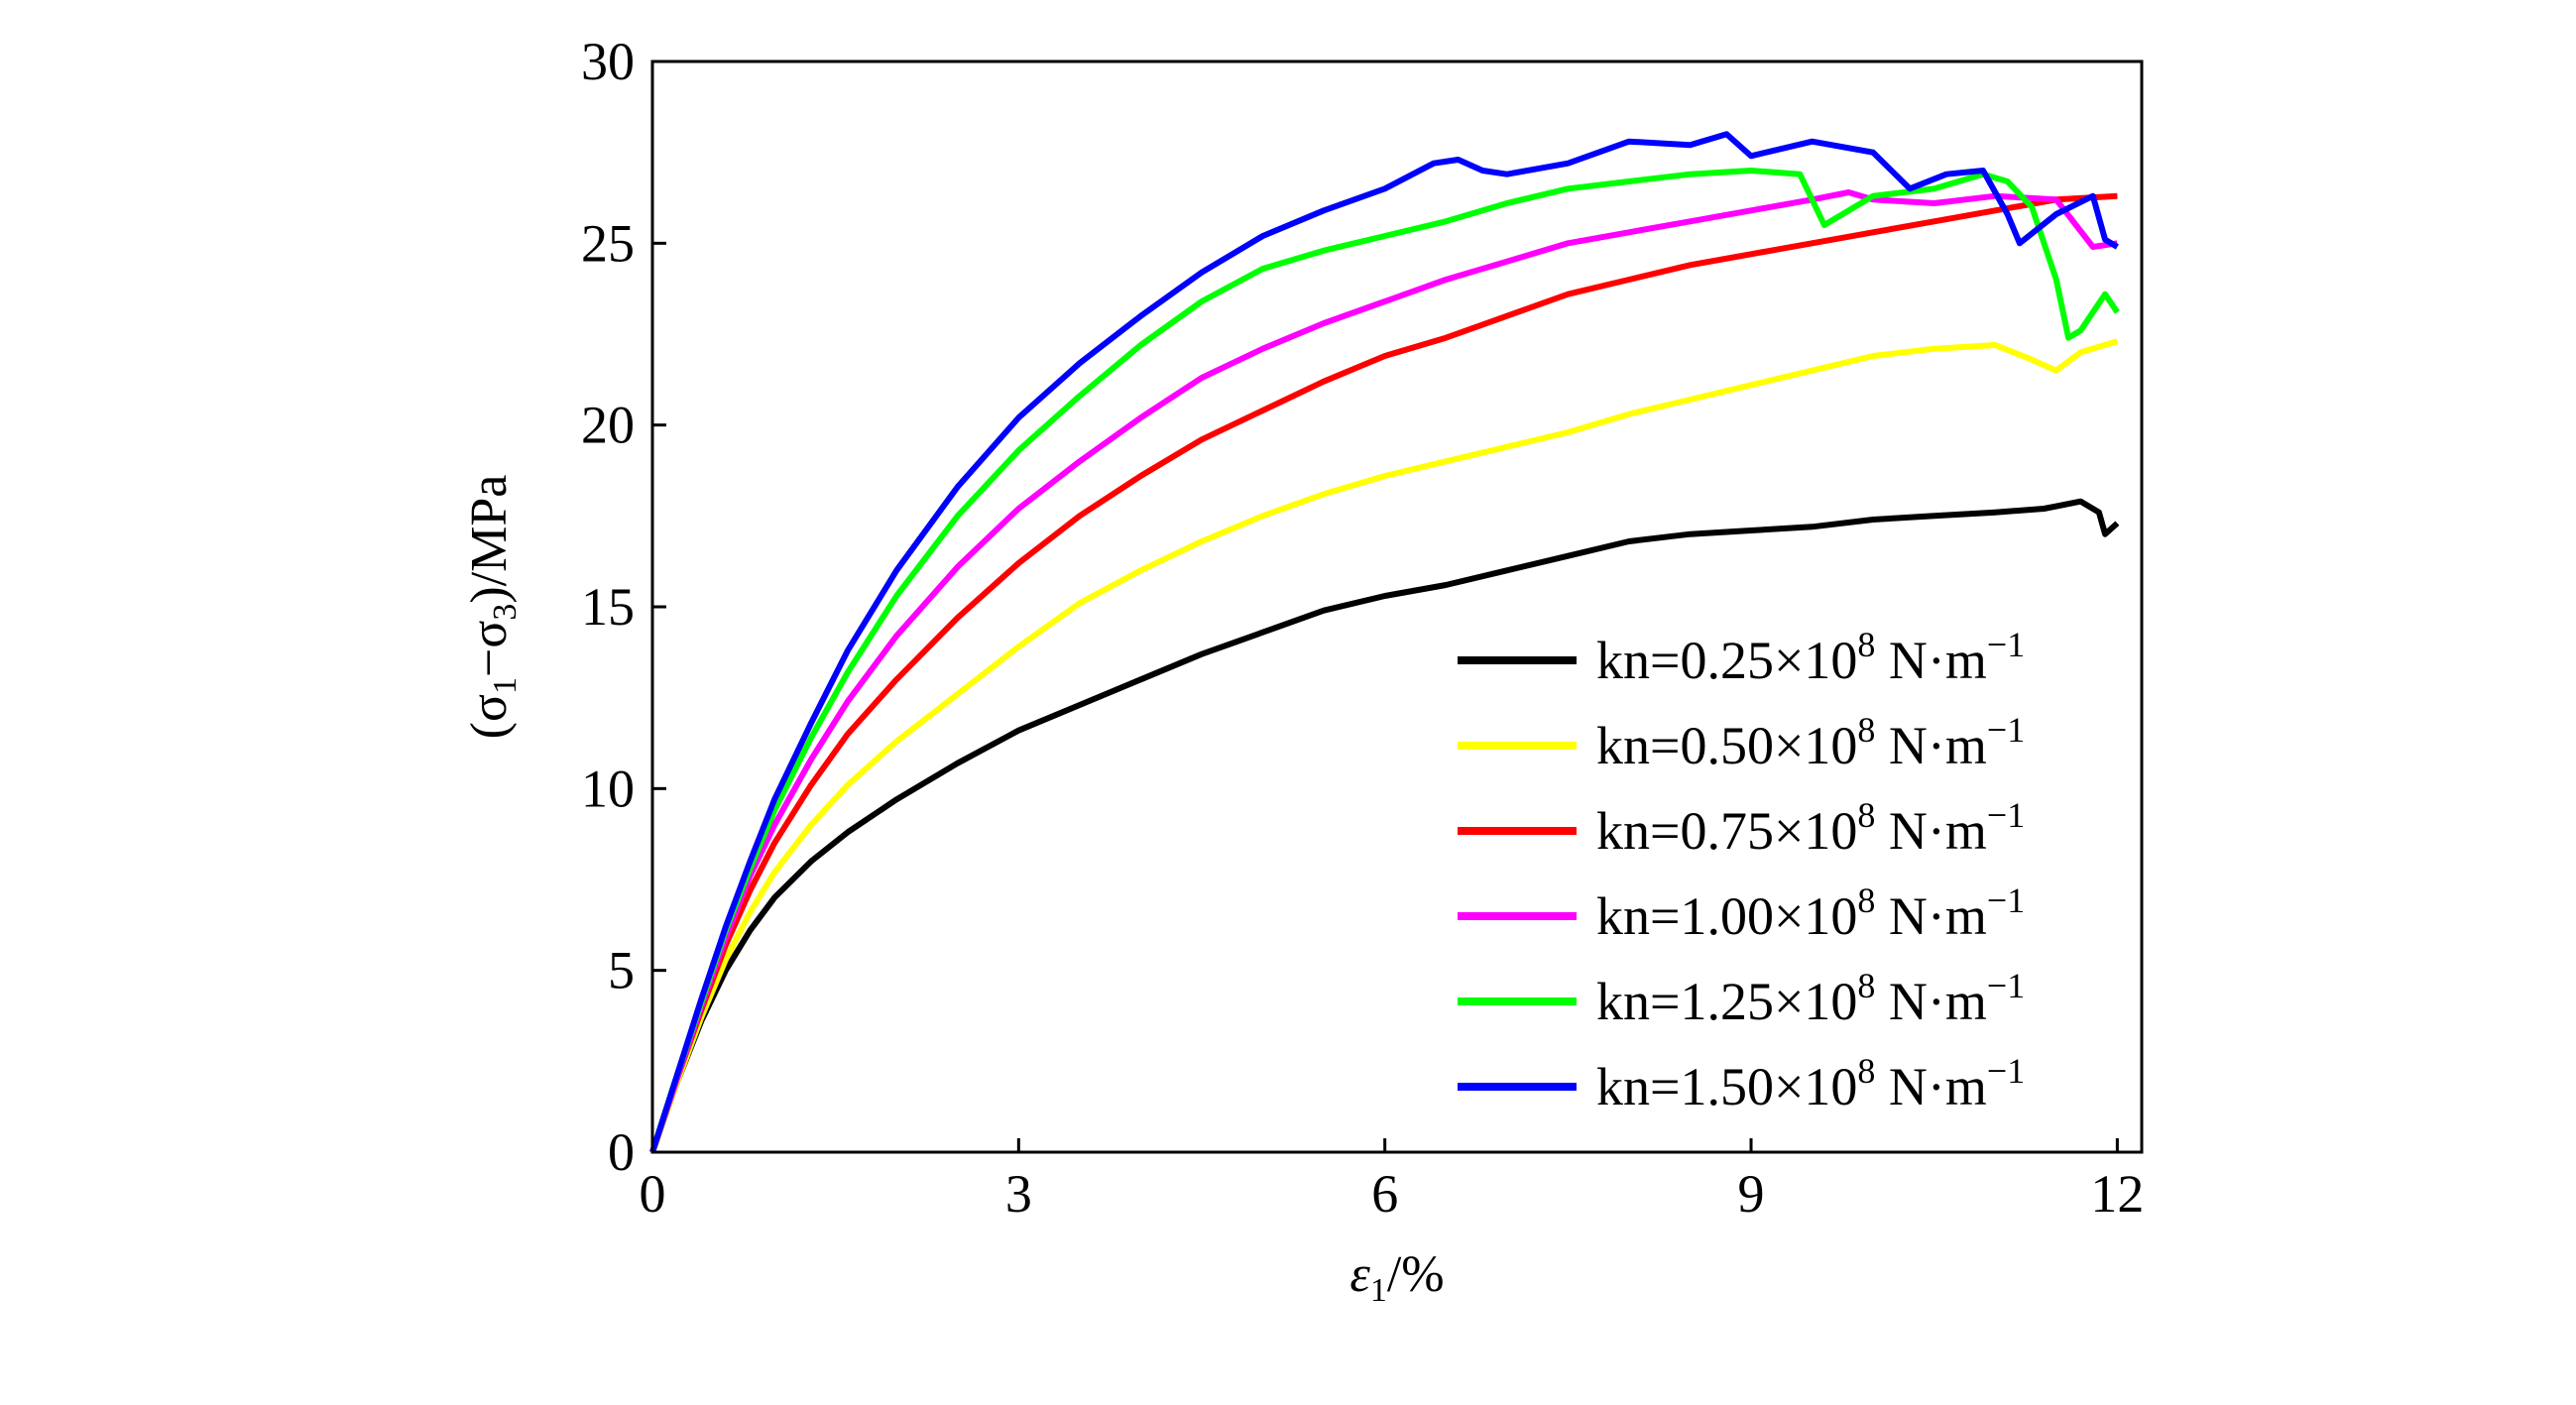 The height and width of the screenshot is (1405, 2576). What do you see at coordinates (622, 970) in the screenshot?
I see `y-tick-label: 5` at bounding box center [622, 970].